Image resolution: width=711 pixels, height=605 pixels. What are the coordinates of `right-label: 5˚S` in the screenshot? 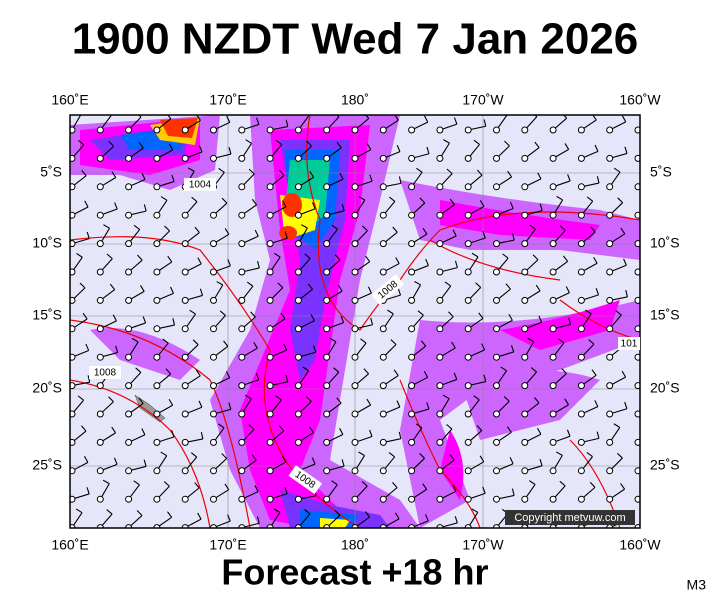 It's located at (661, 172).